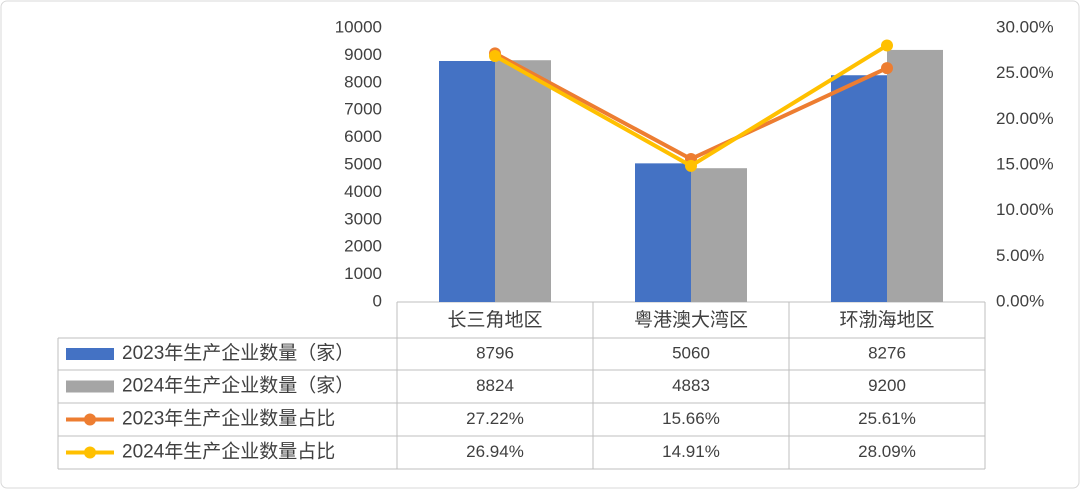 The width and height of the screenshot is (1080, 489). What do you see at coordinates (363, 54) in the screenshot?
I see `y-tick-label: 9000` at bounding box center [363, 54].